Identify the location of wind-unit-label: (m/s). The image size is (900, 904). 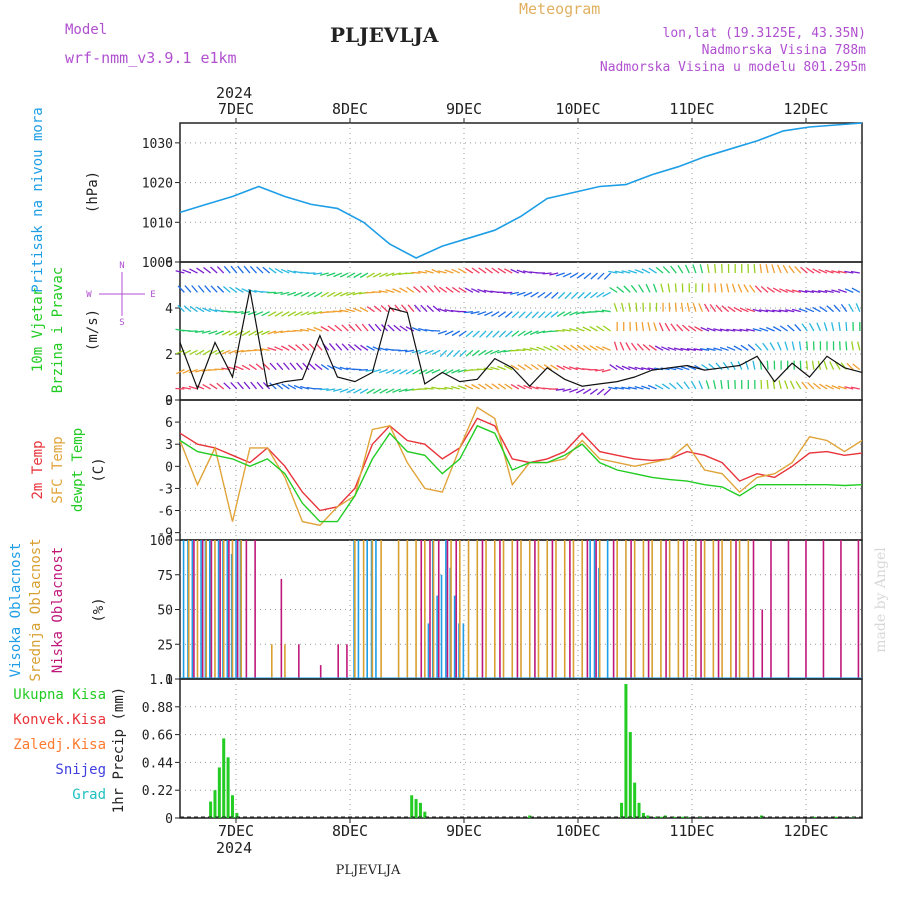
(93, 330).